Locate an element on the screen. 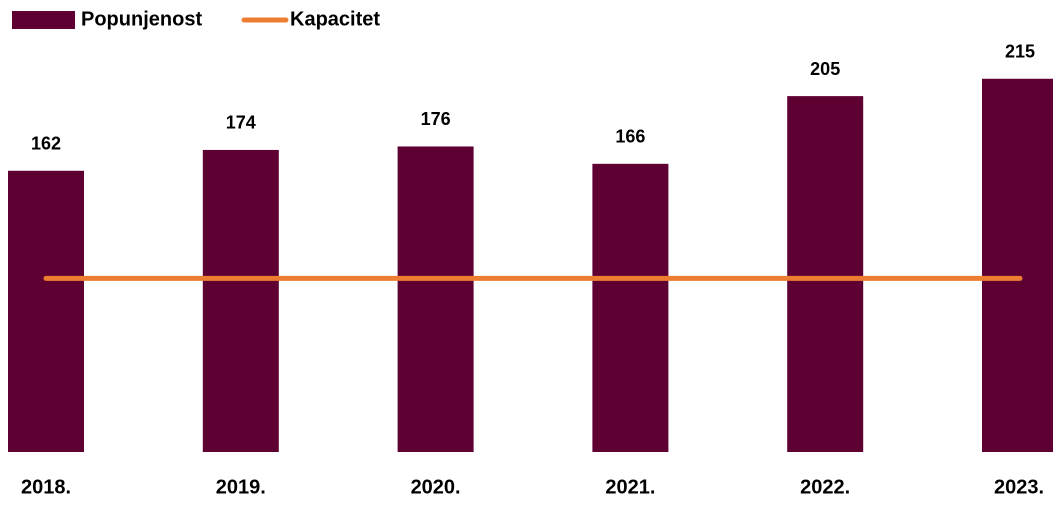  x-tick-label: 2020. is located at coordinates (436, 487).